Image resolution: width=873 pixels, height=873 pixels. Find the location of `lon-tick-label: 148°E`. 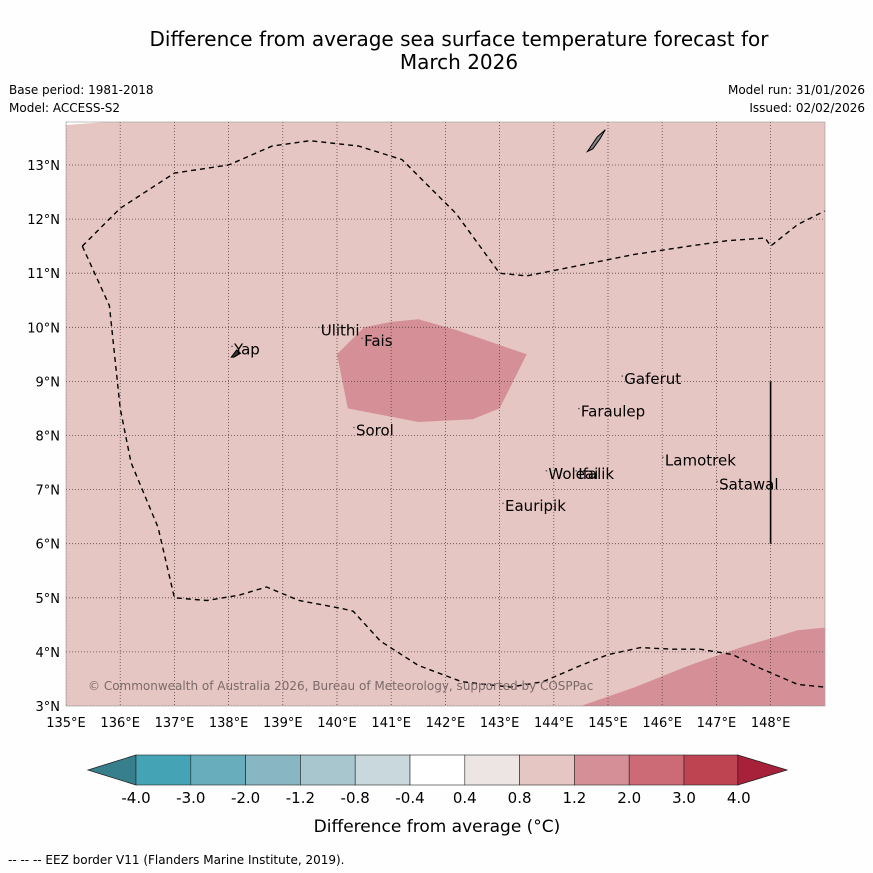

lon-tick-label: 148°E is located at coordinates (771, 723).